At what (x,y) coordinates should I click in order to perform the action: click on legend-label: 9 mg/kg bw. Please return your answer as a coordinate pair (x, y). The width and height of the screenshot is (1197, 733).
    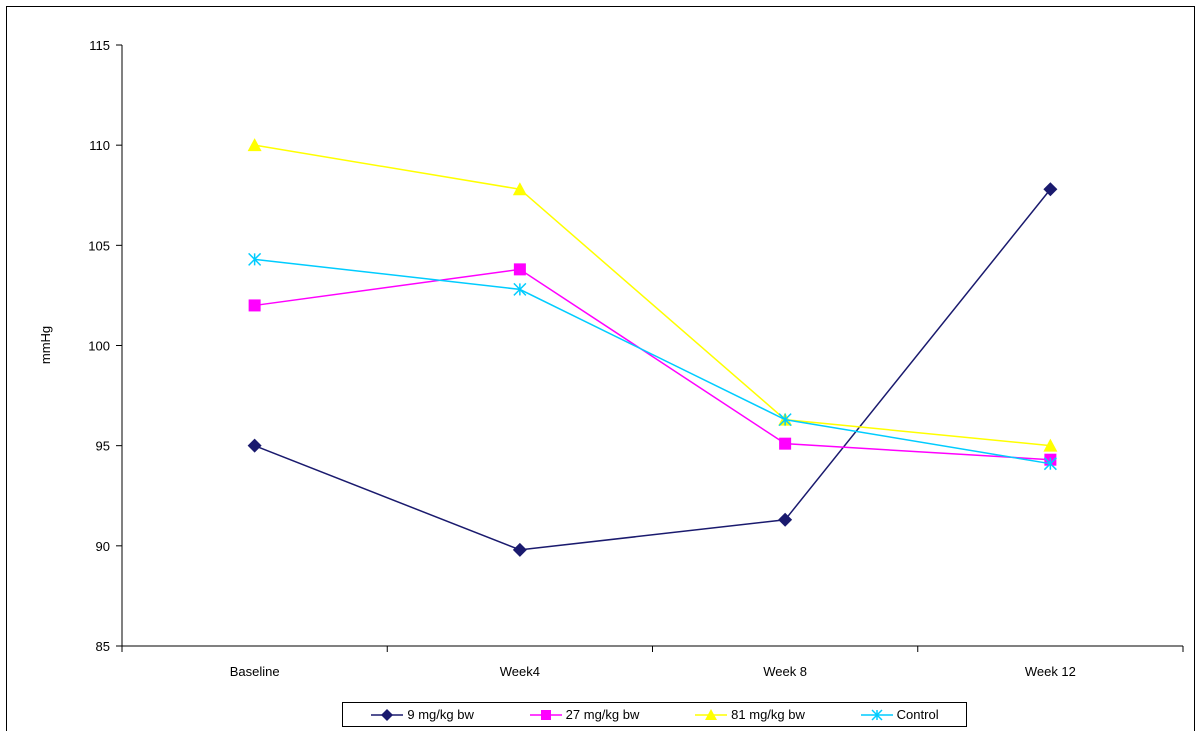
    Looking at the image, I should click on (440, 714).